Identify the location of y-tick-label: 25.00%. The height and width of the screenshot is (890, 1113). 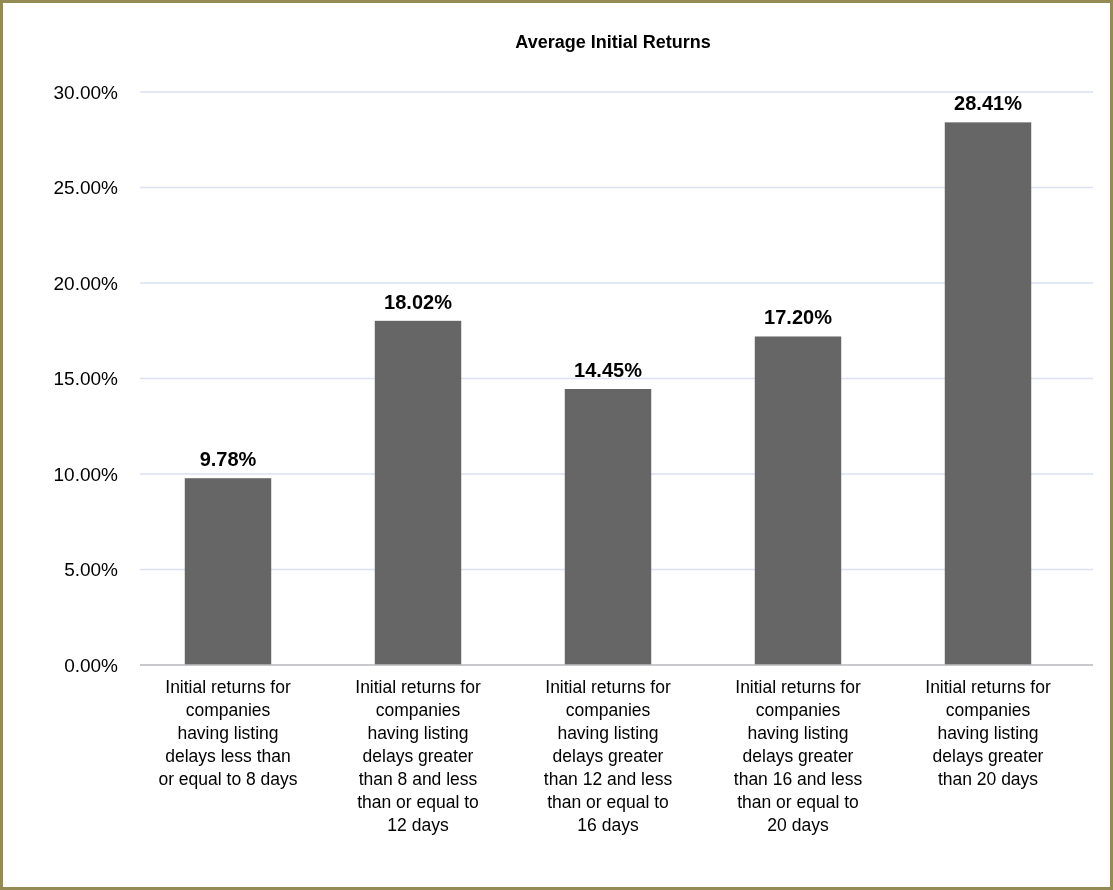
(86, 188).